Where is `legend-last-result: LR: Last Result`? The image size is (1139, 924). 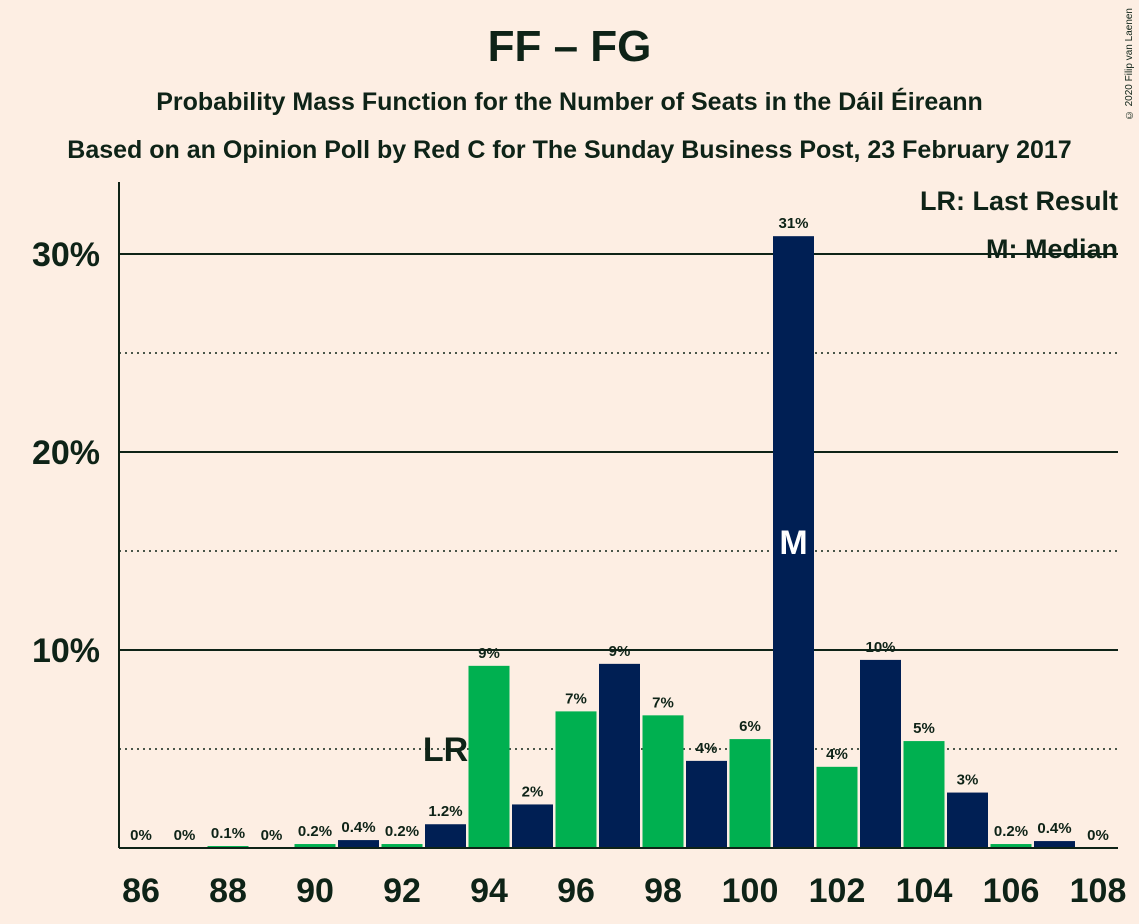
legend-last-result: LR: Last Result is located at coordinates (1019, 201).